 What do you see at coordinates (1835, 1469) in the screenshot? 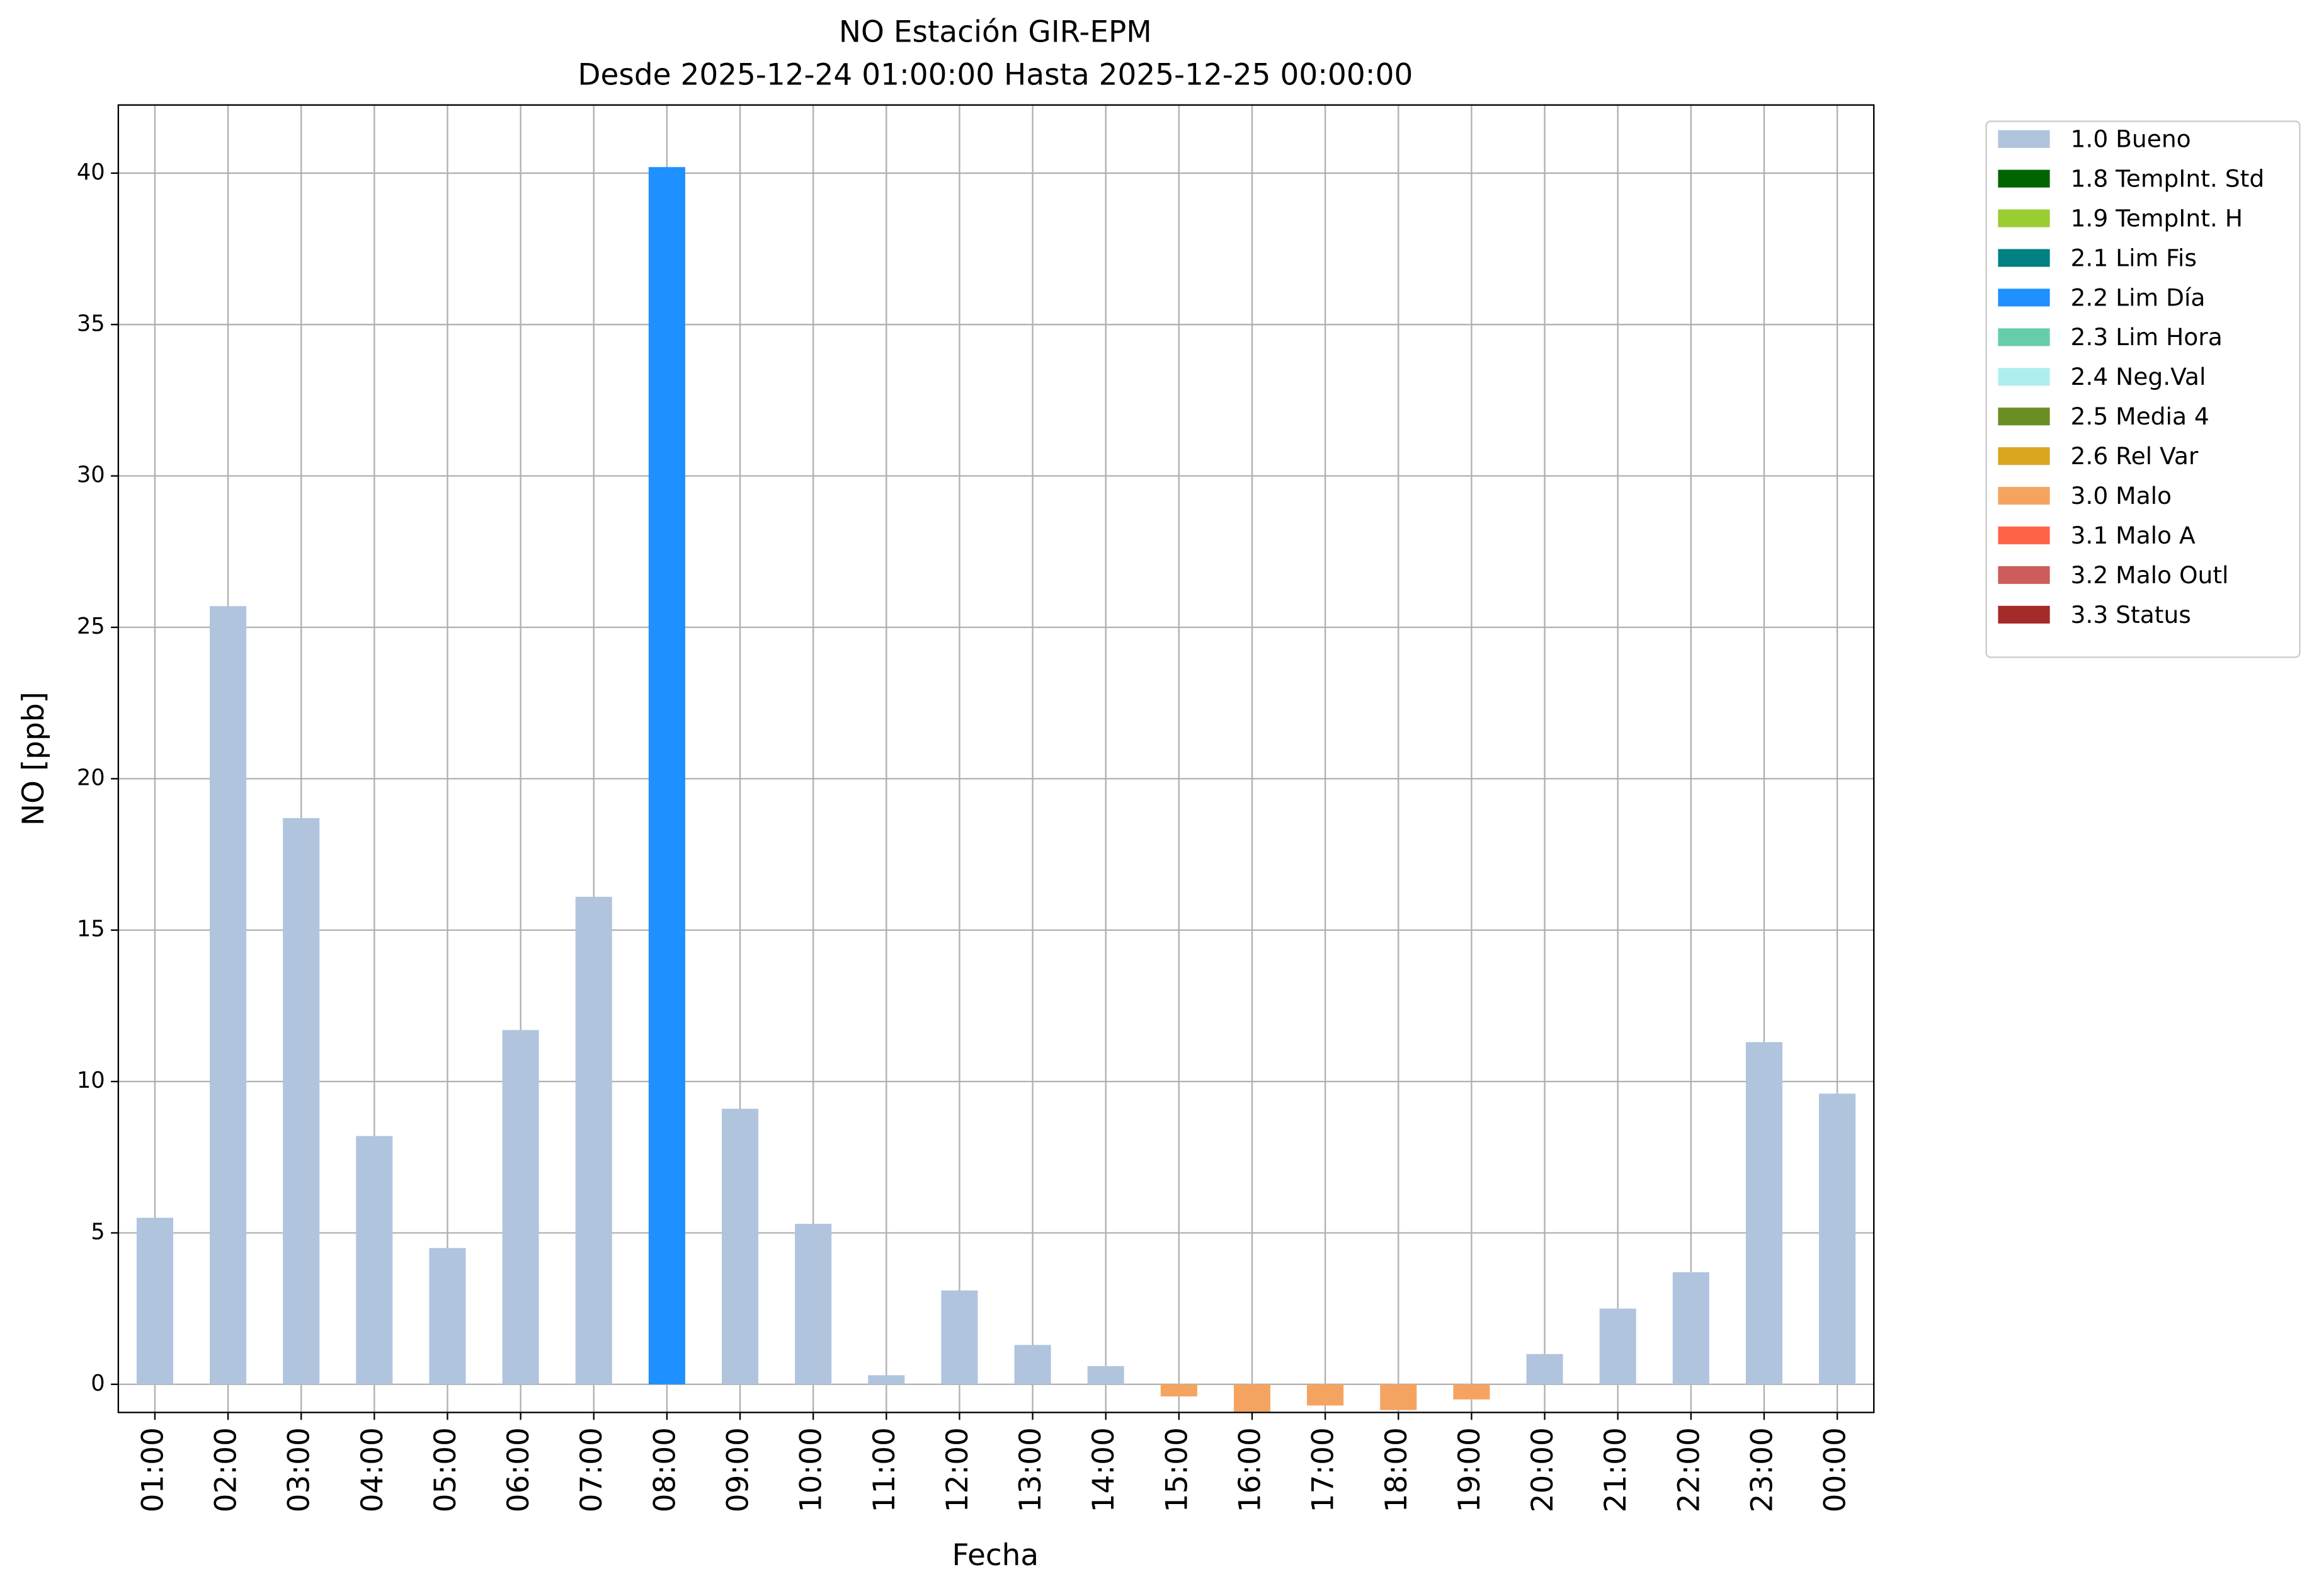
I see `x-tick-label: 00:00` at bounding box center [1835, 1469].